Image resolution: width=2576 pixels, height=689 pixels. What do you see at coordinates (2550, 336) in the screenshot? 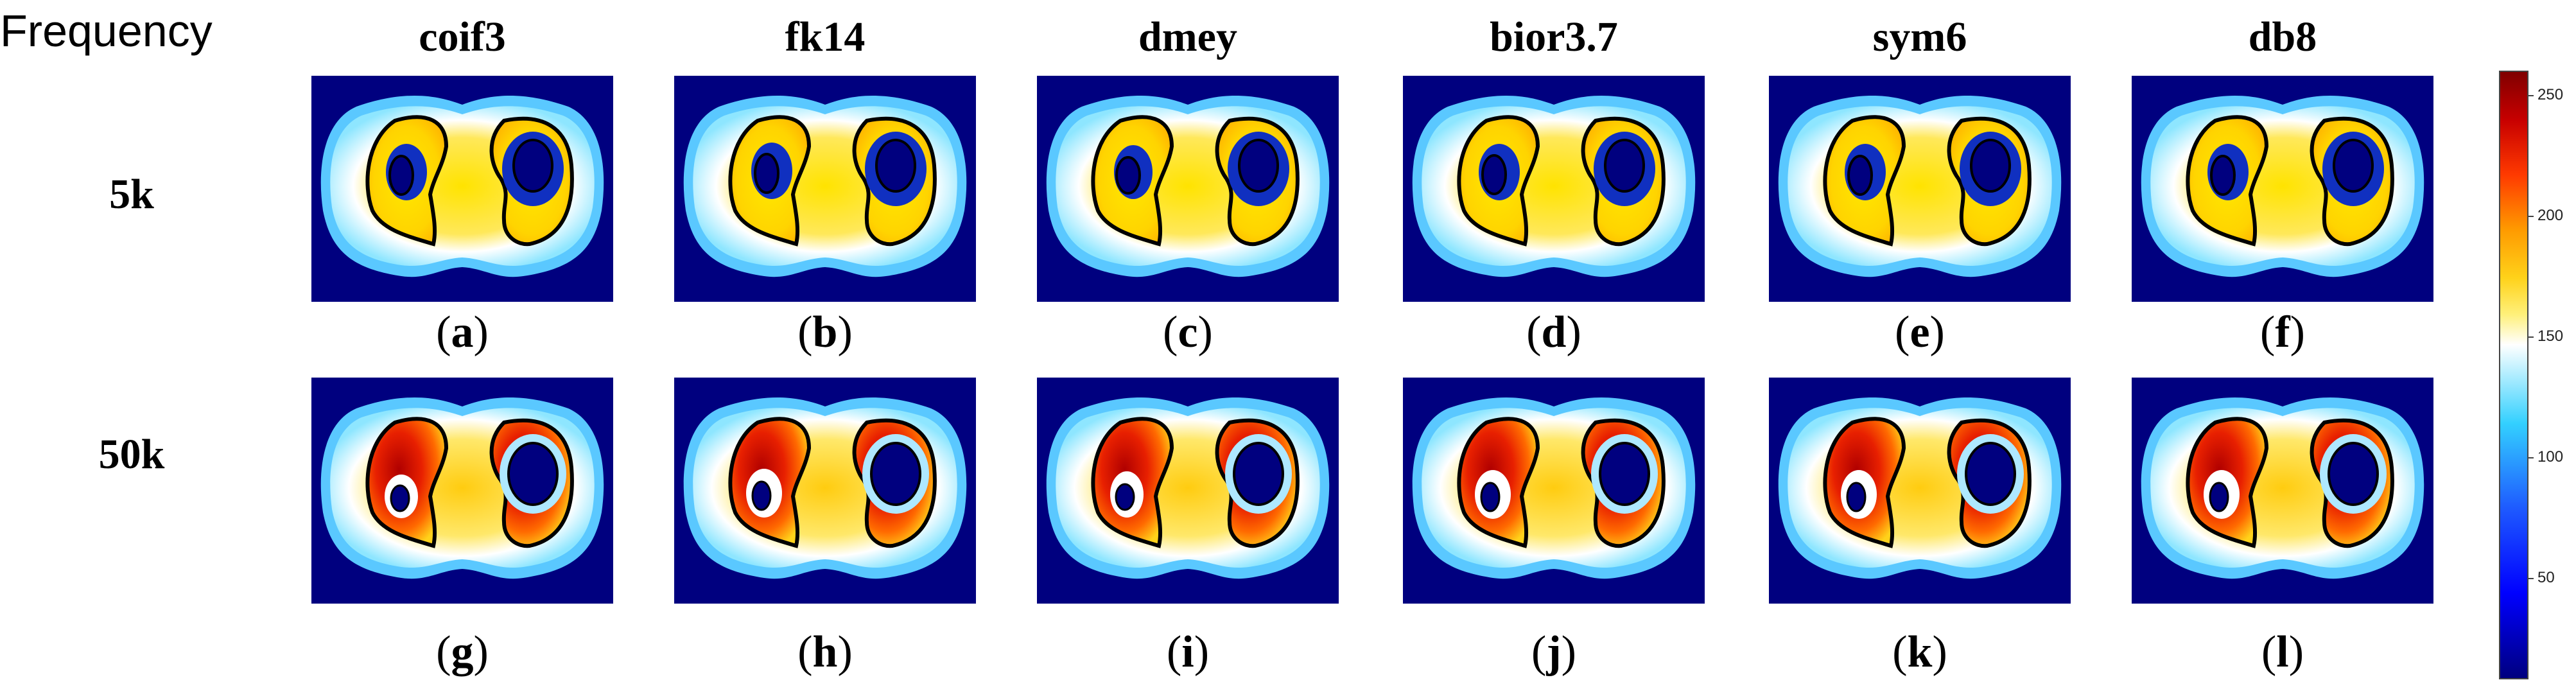
I see `colorbar-tick-150: 150` at bounding box center [2550, 336].